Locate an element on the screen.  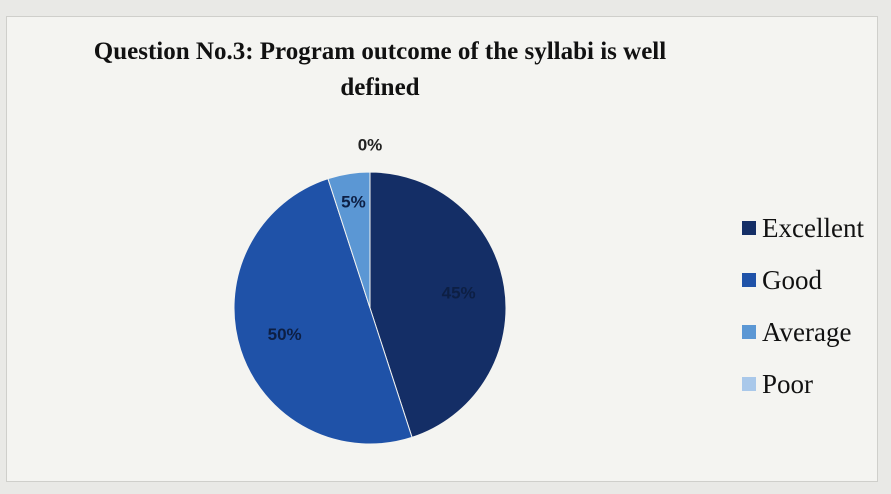
legend-swatch-average is located at coordinates (749, 332).